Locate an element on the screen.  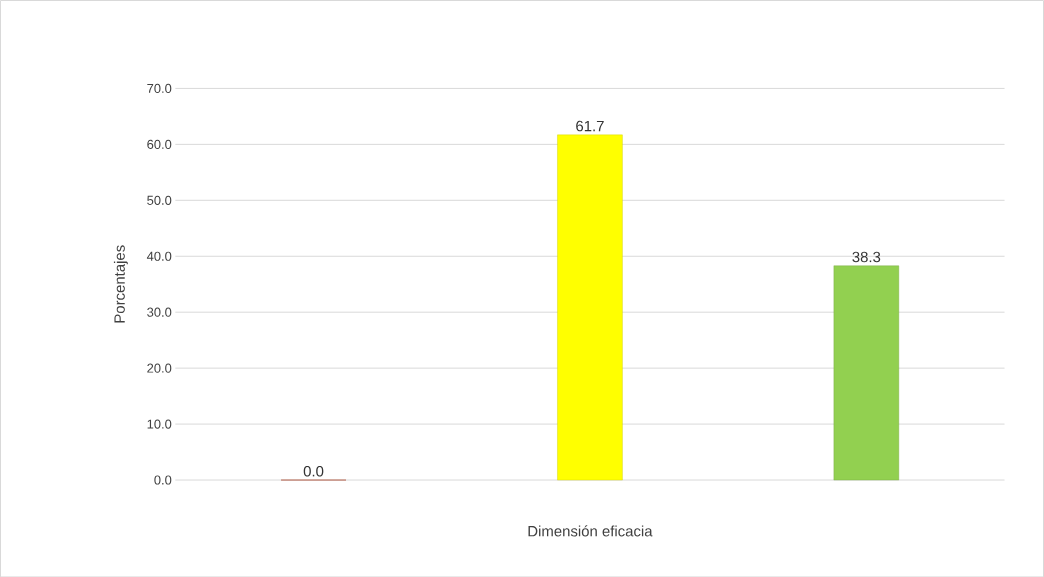
y-tick-label: 0.0 is located at coordinates (163, 480).